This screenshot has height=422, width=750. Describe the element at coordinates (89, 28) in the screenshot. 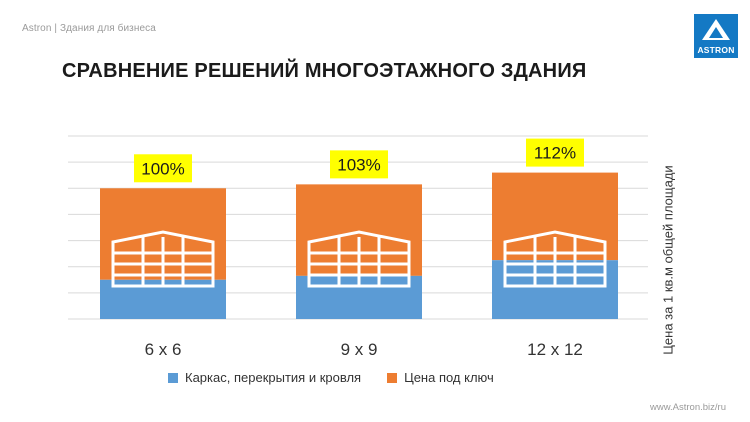

I see `header-text: Astron | Здания для бизнеса` at that location.